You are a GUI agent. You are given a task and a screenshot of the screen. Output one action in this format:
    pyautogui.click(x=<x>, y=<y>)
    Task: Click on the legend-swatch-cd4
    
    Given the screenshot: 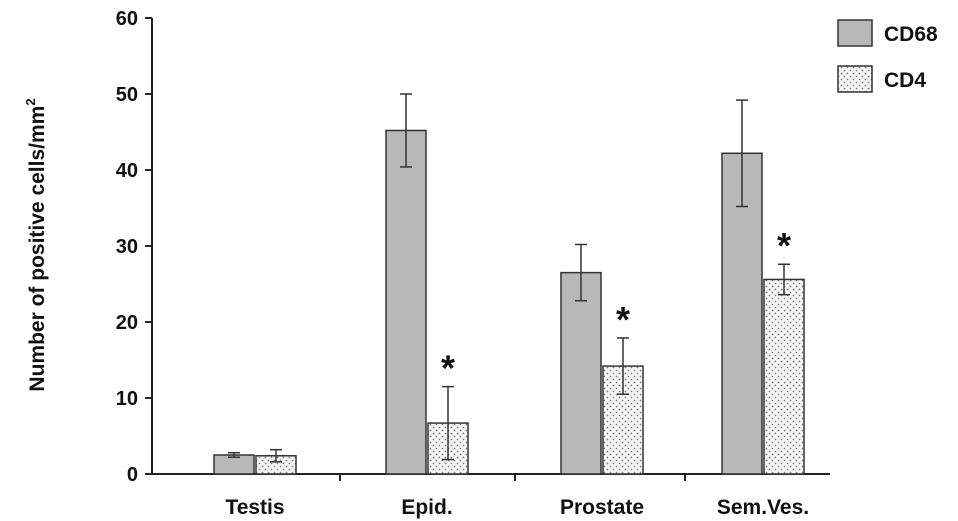 What is the action you would take?
    pyautogui.click(x=855, y=79)
    